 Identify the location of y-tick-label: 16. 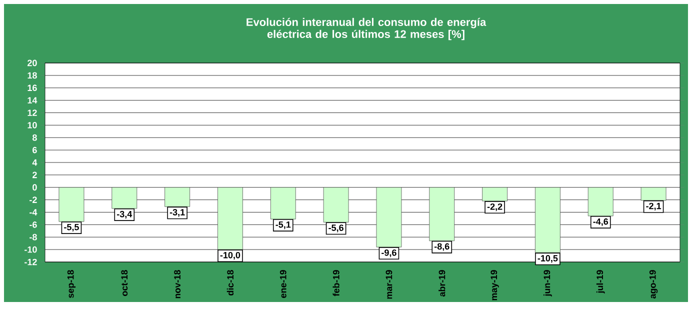
(32, 88).